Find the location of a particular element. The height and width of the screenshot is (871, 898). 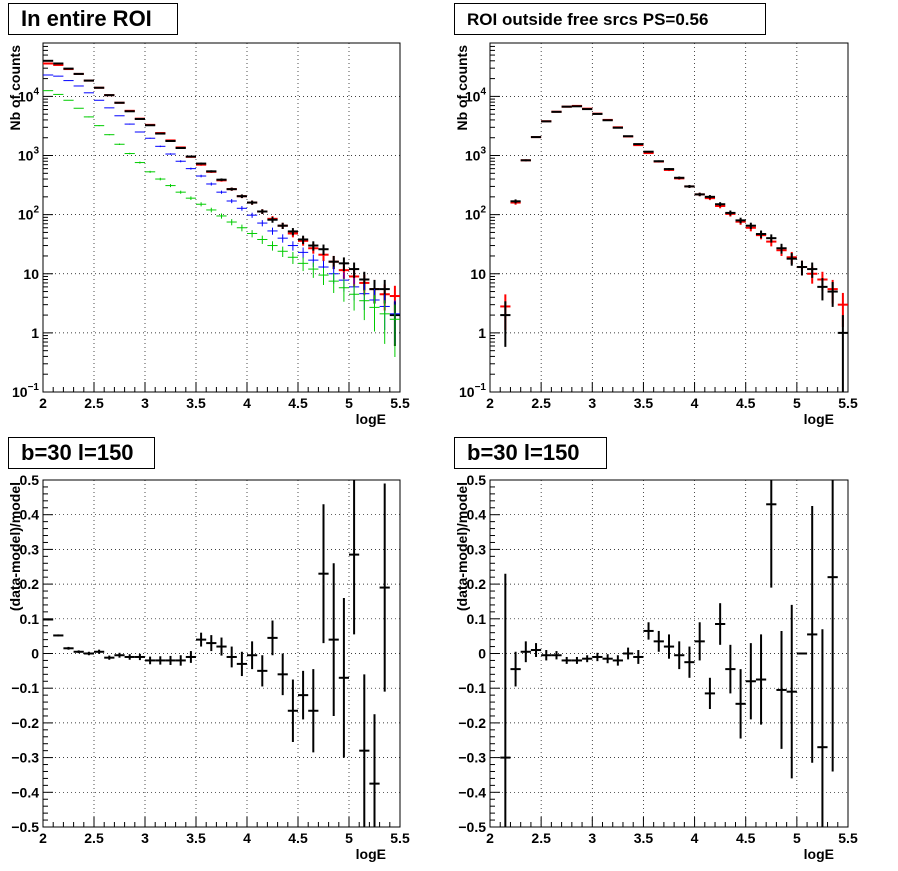

panel-title-4: b=30 l=150 is located at coordinates (530, 453).